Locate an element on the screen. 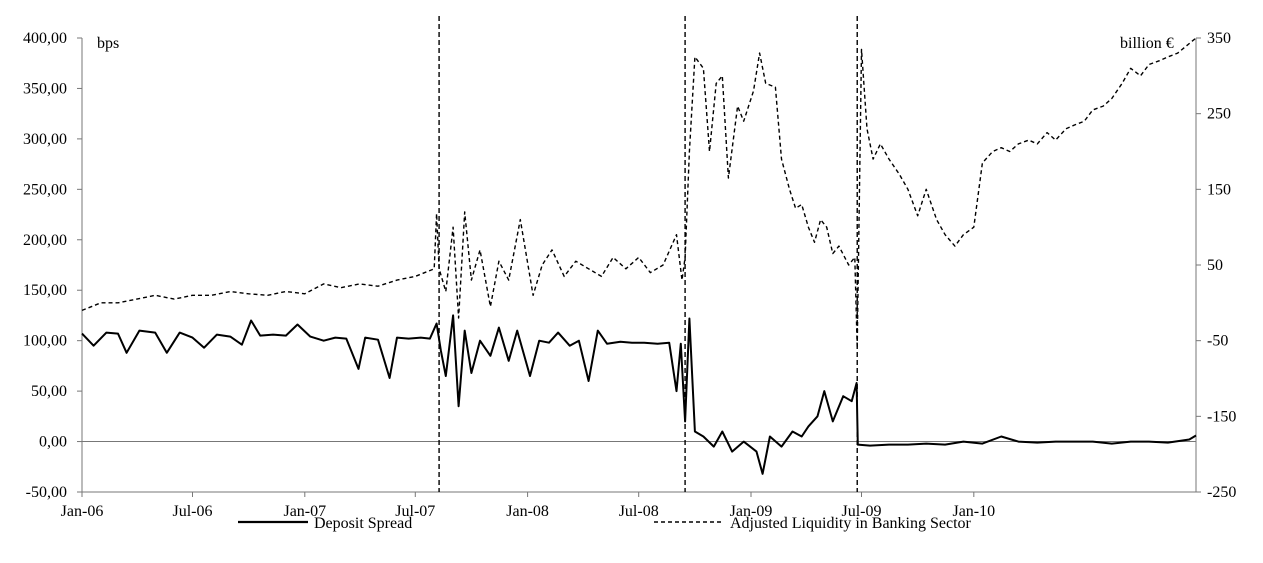 This screenshot has width=1263, height=563. x-tick-label: Jul-07 is located at coordinates (415, 511).